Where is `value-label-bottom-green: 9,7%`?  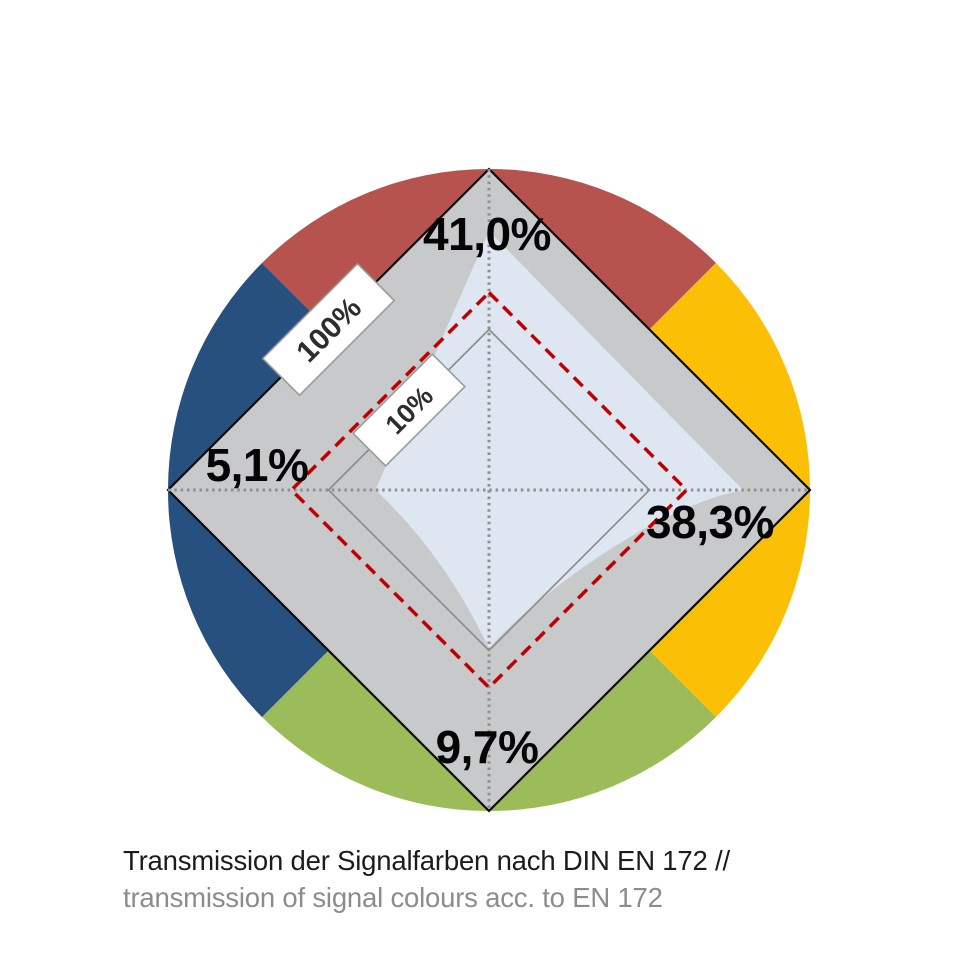
value-label-bottom-green: 9,7% is located at coordinates (487, 747).